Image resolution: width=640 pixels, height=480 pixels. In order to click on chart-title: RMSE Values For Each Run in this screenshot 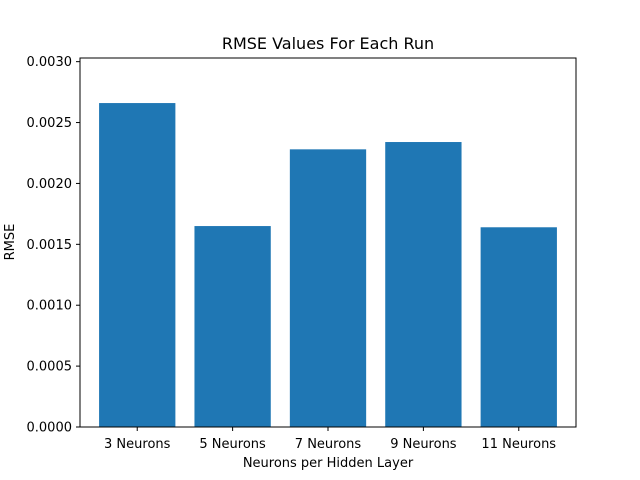, I will do `click(328, 43)`.